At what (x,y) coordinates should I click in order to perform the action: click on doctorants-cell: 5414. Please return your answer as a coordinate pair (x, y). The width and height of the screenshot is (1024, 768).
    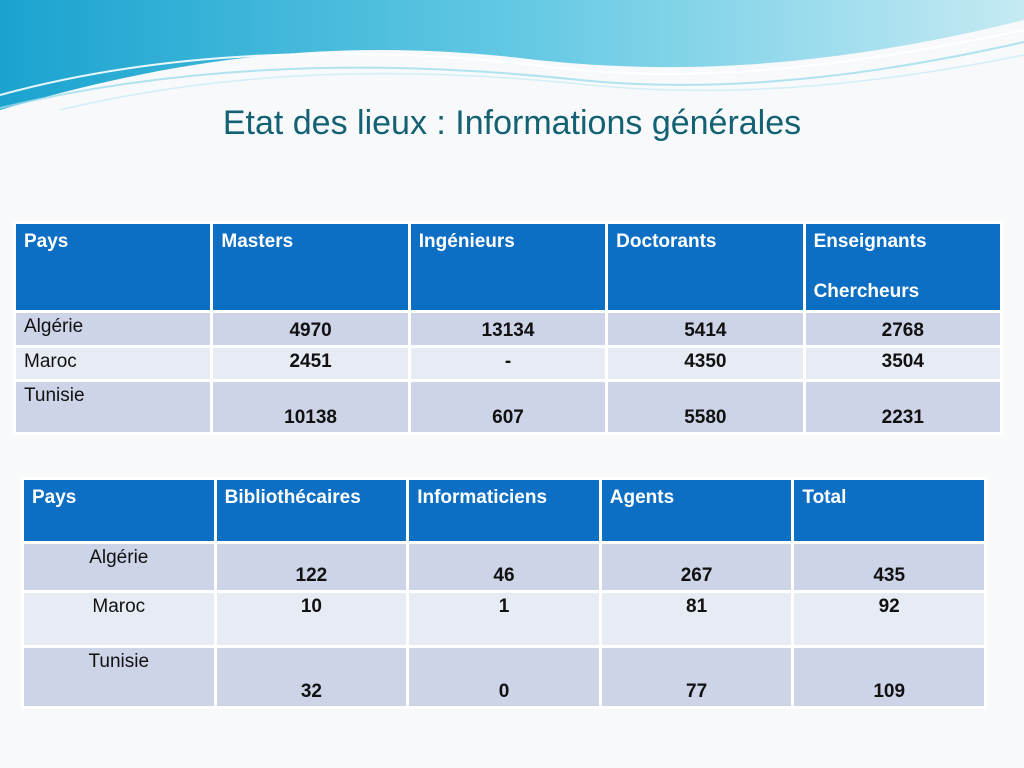
    Looking at the image, I should click on (705, 329).